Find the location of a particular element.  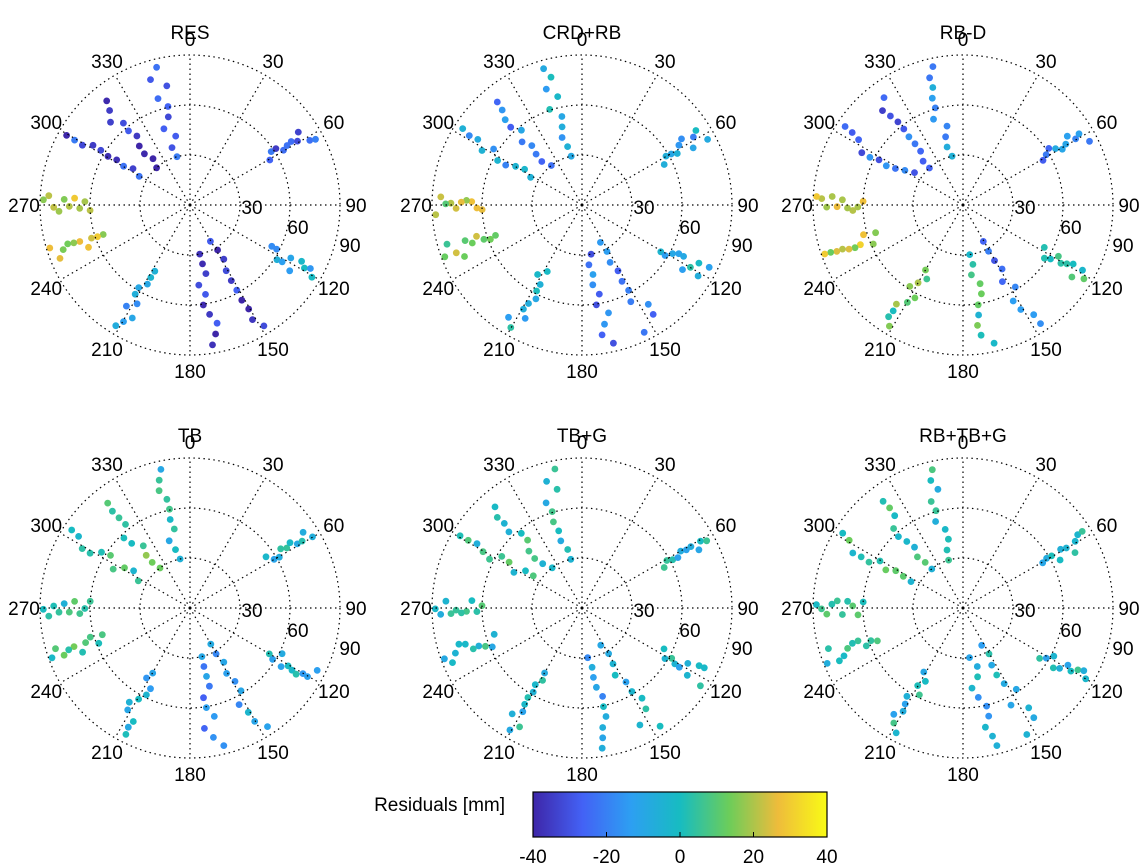

azimuth-tick-label: 0 is located at coordinates (190, 40).